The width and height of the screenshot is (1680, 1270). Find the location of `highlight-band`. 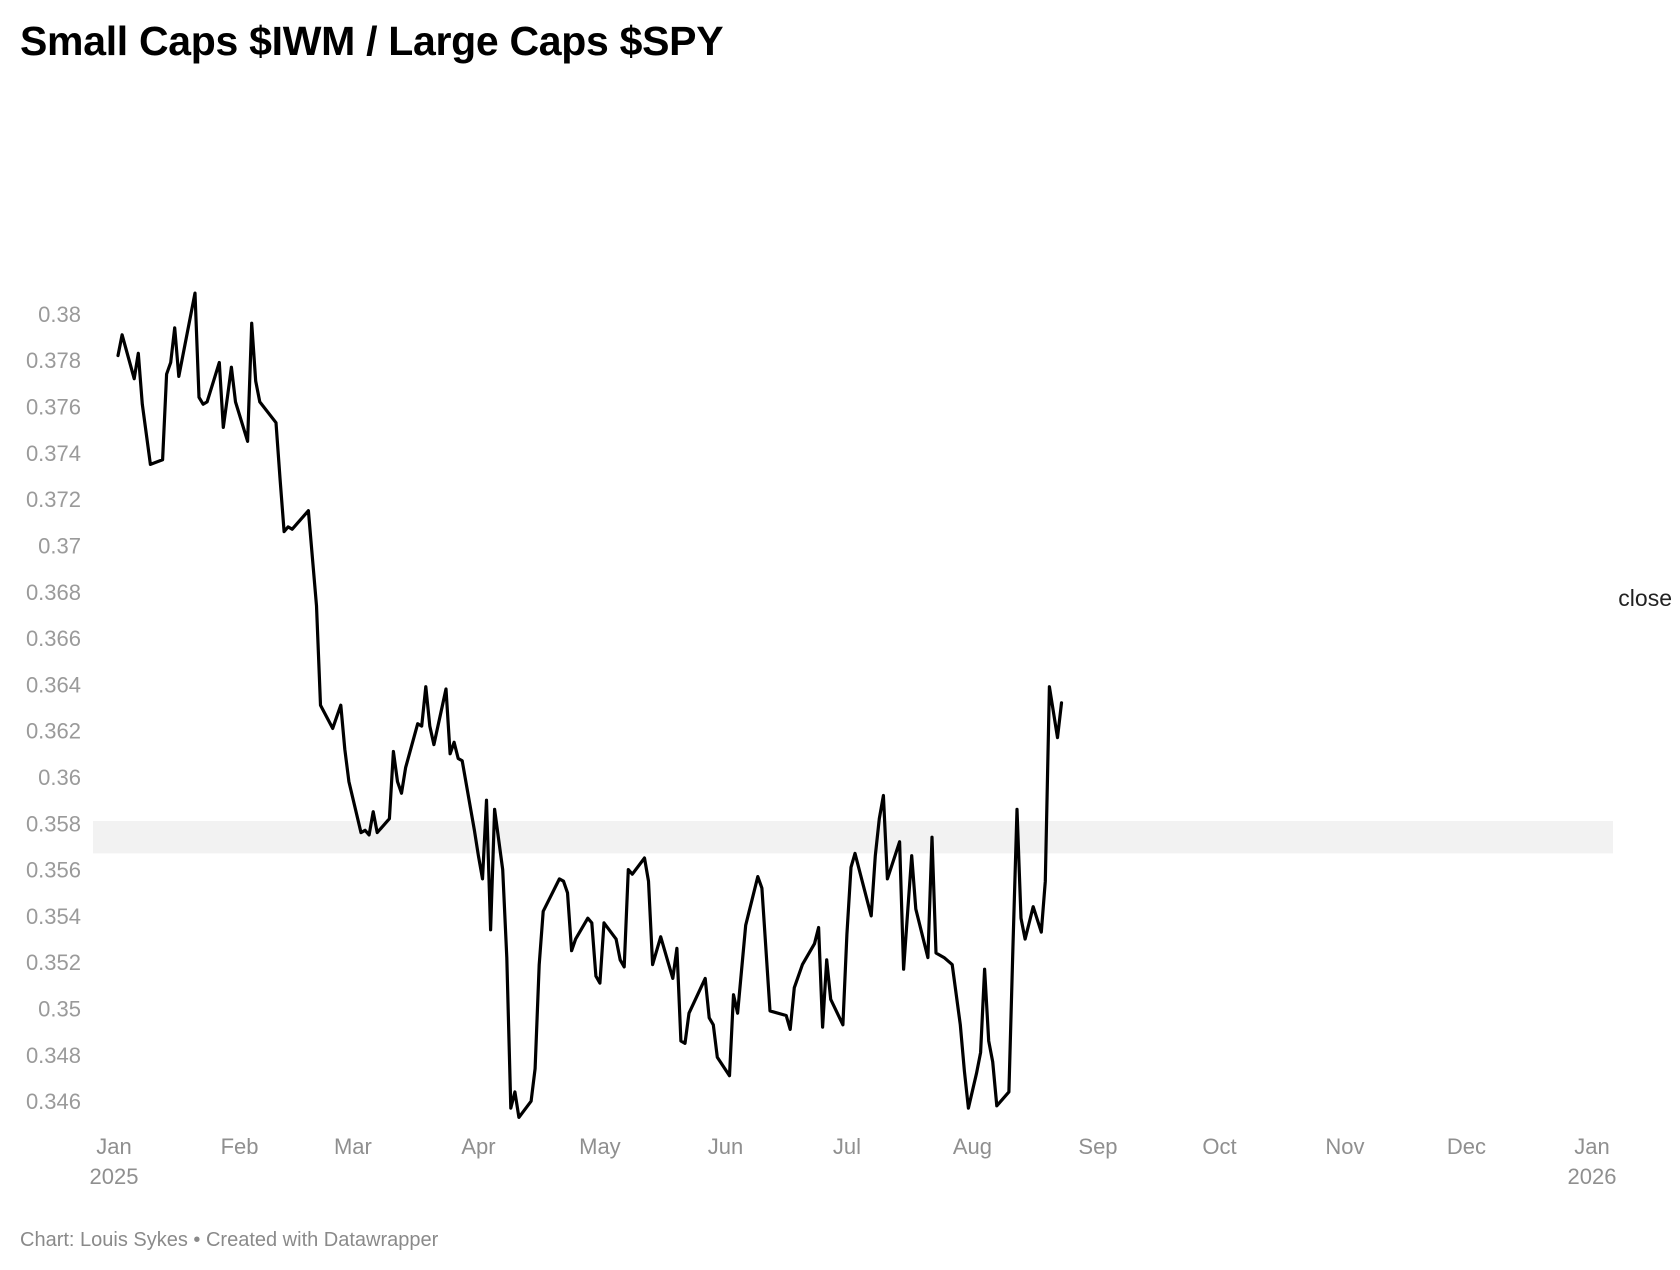

highlight-band is located at coordinates (853, 837).